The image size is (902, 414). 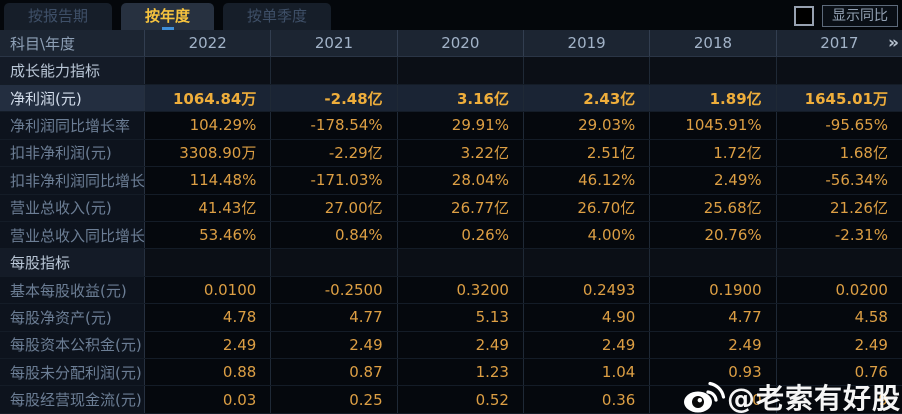 I want to click on show-yoy-label: 显示同比, so click(x=860, y=16).